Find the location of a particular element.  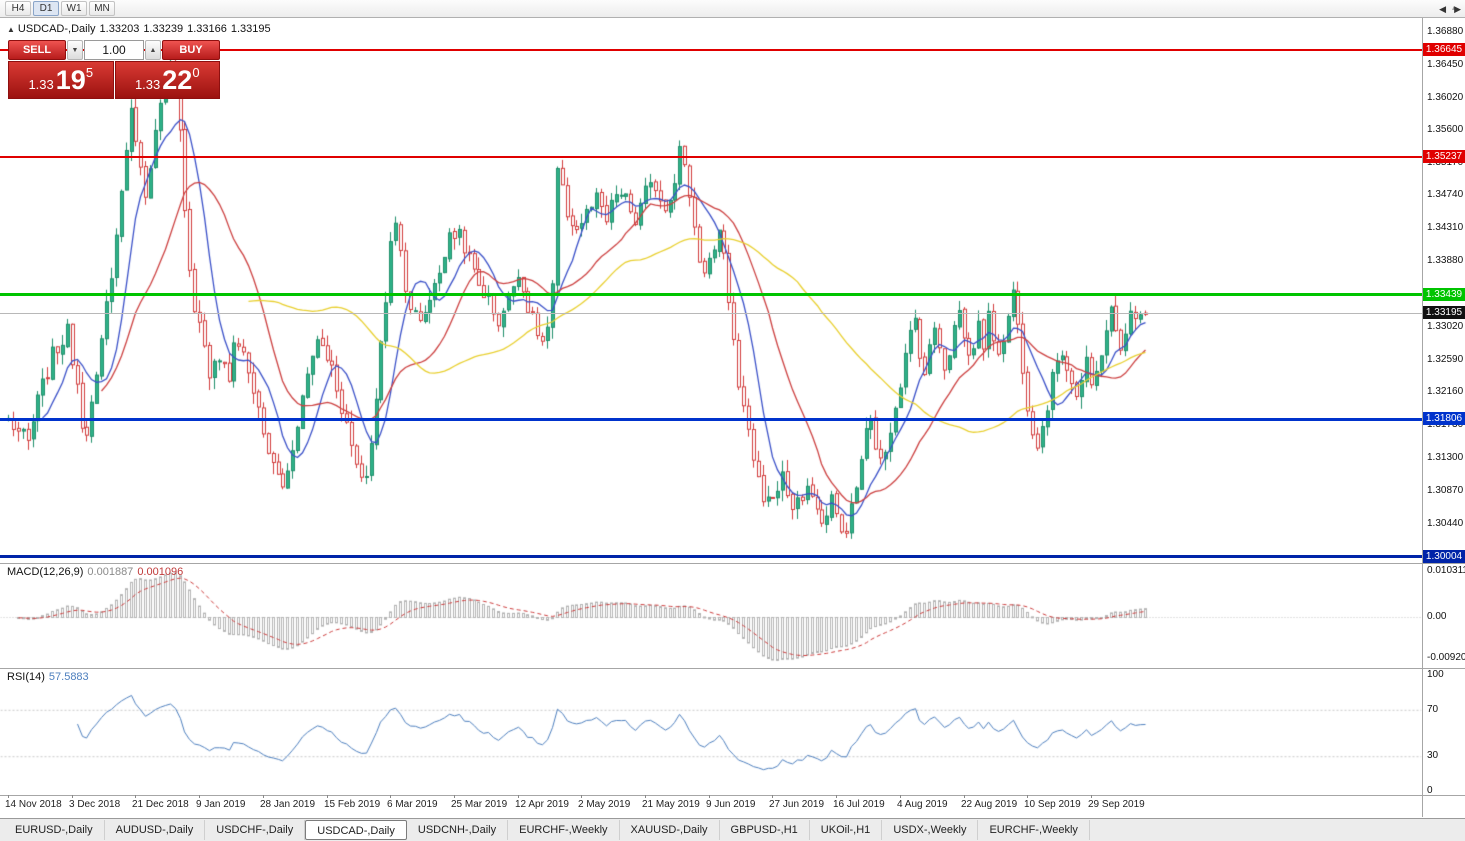

pivot-line-green is located at coordinates (711, 294).